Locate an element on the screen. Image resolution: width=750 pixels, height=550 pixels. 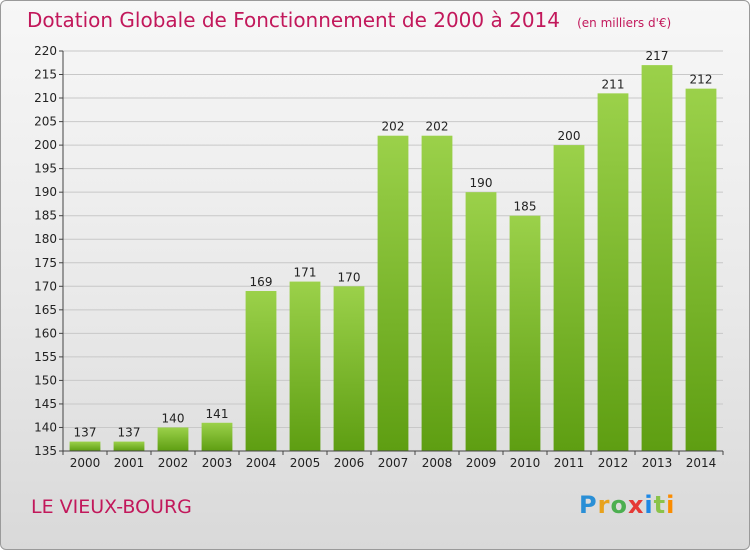
y-tick-label: 155 is located at coordinates (45, 357).